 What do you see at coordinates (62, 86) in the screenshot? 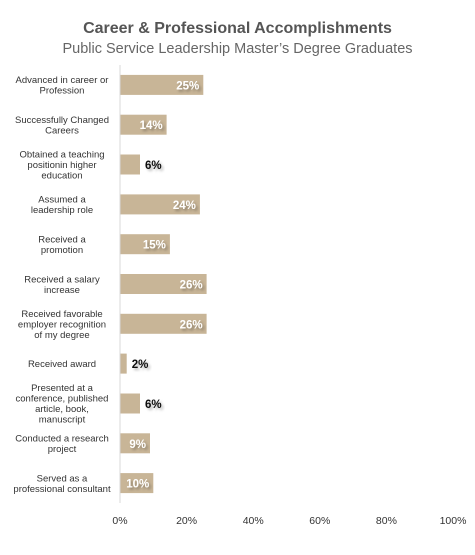
I see `category-label: Advanced in career or Profession` at bounding box center [62, 86].